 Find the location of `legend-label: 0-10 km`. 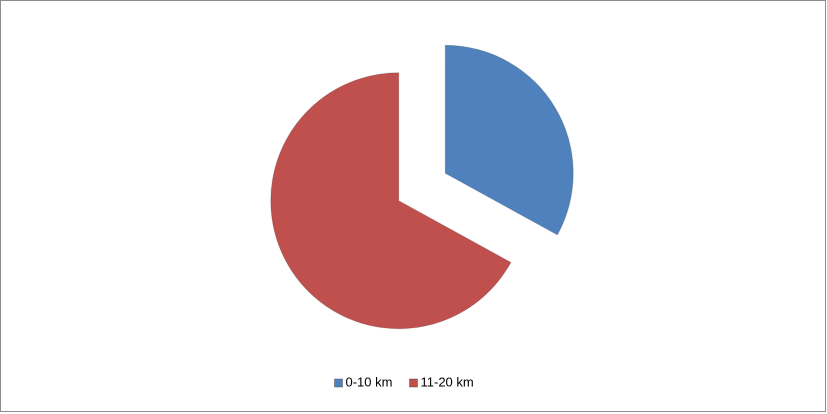

legend-label: 0-10 km is located at coordinates (369, 381).